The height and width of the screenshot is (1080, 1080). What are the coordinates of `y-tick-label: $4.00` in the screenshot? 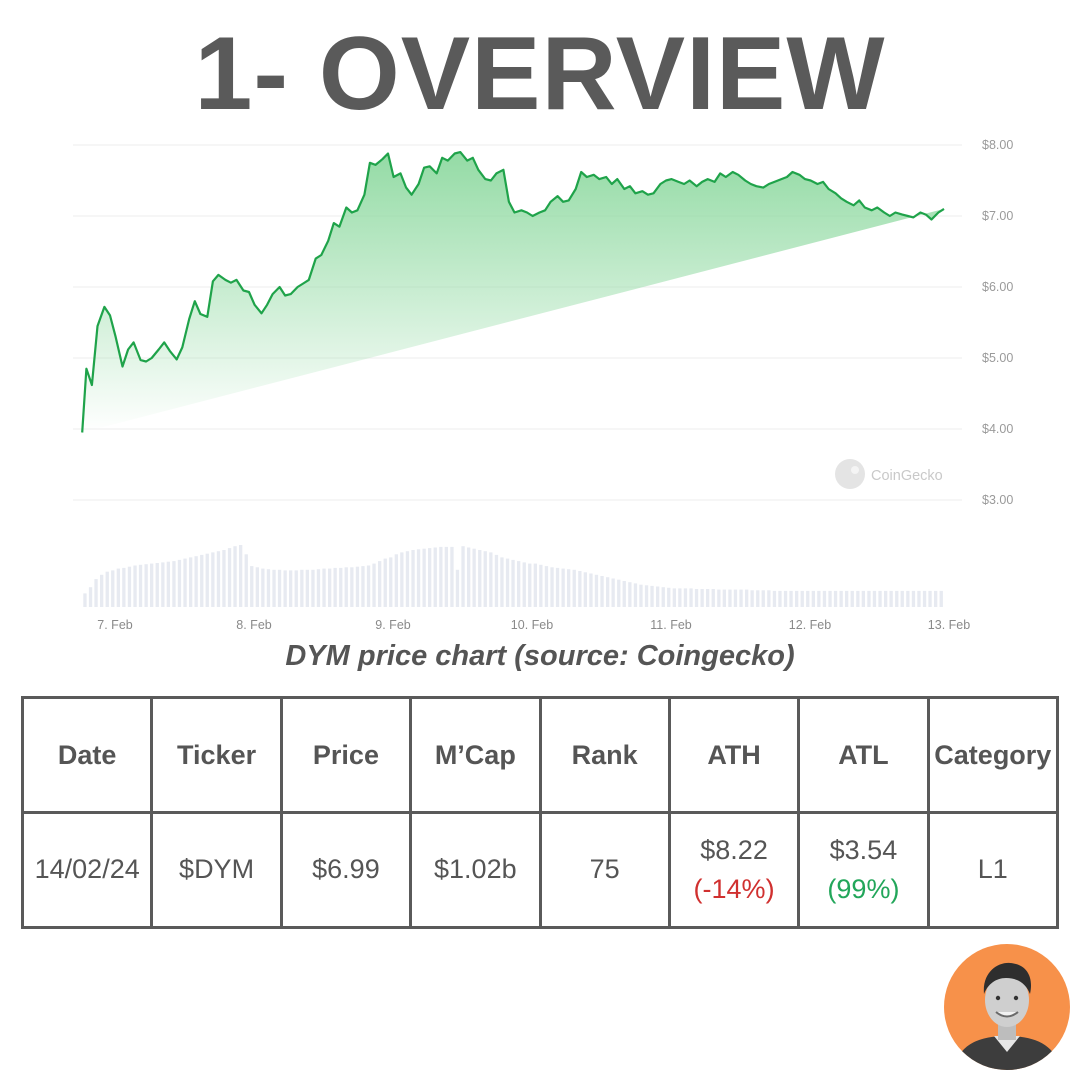 It's located at (997, 429).